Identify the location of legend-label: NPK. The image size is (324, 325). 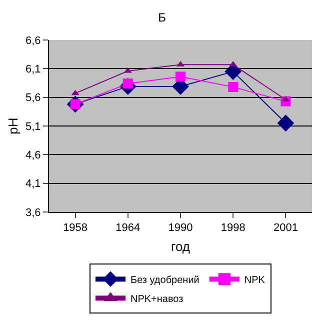
(255, 280).